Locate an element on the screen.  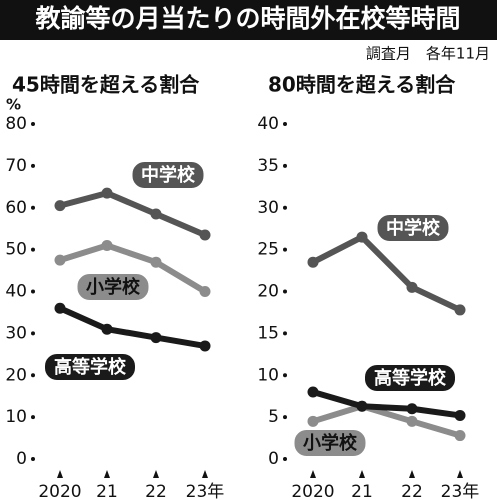
unit: % is located at coordinates (13, 105).